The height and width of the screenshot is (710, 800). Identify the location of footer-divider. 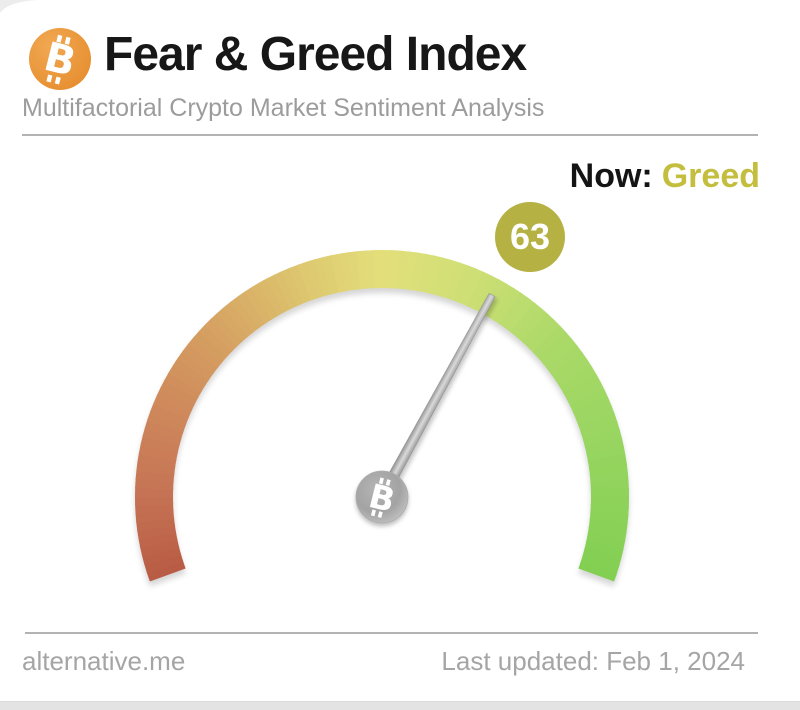
(391, 633).